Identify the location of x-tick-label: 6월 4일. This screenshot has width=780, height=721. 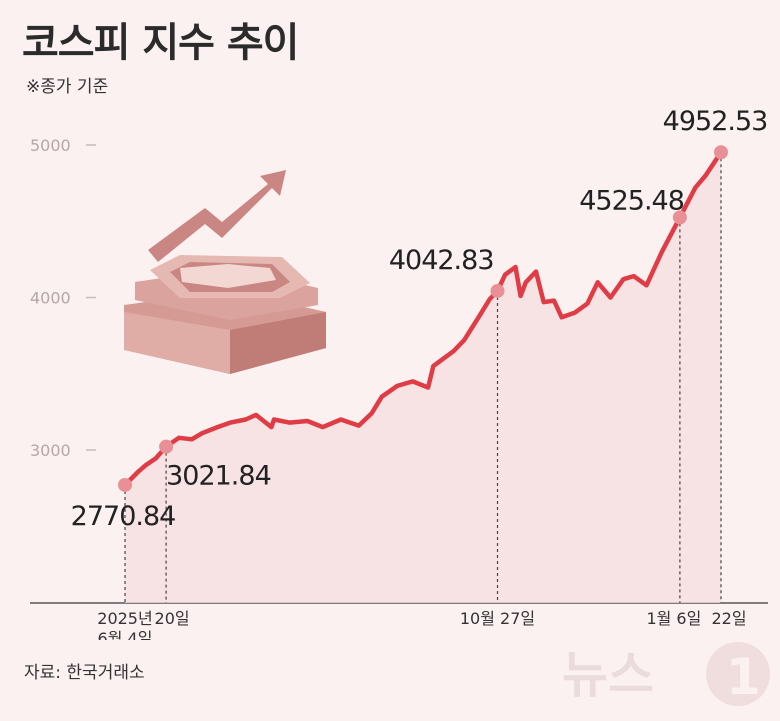
(125, 634).